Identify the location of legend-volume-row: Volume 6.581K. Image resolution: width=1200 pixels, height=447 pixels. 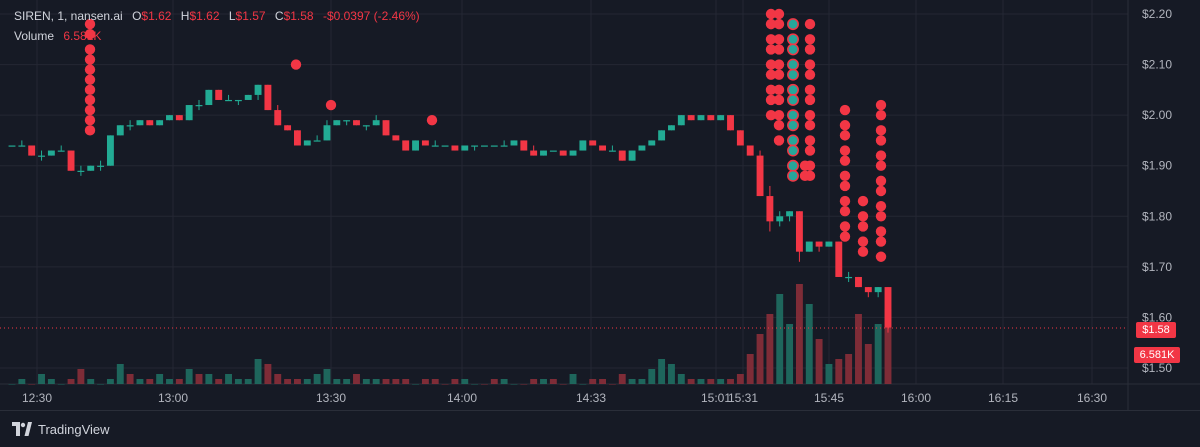
(217, 36).